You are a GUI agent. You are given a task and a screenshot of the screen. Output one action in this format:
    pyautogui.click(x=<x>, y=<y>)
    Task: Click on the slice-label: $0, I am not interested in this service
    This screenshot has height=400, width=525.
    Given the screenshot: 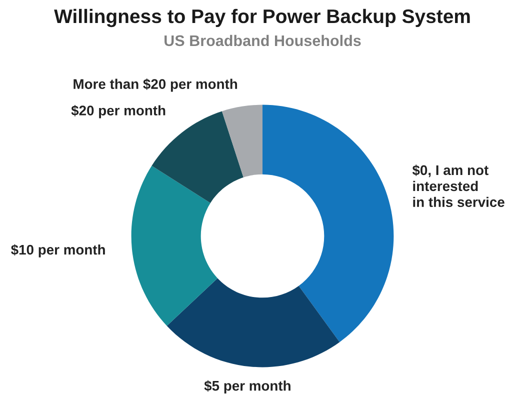 What is the action you would take?
    pyautogui.click(x=458, y=186)
    